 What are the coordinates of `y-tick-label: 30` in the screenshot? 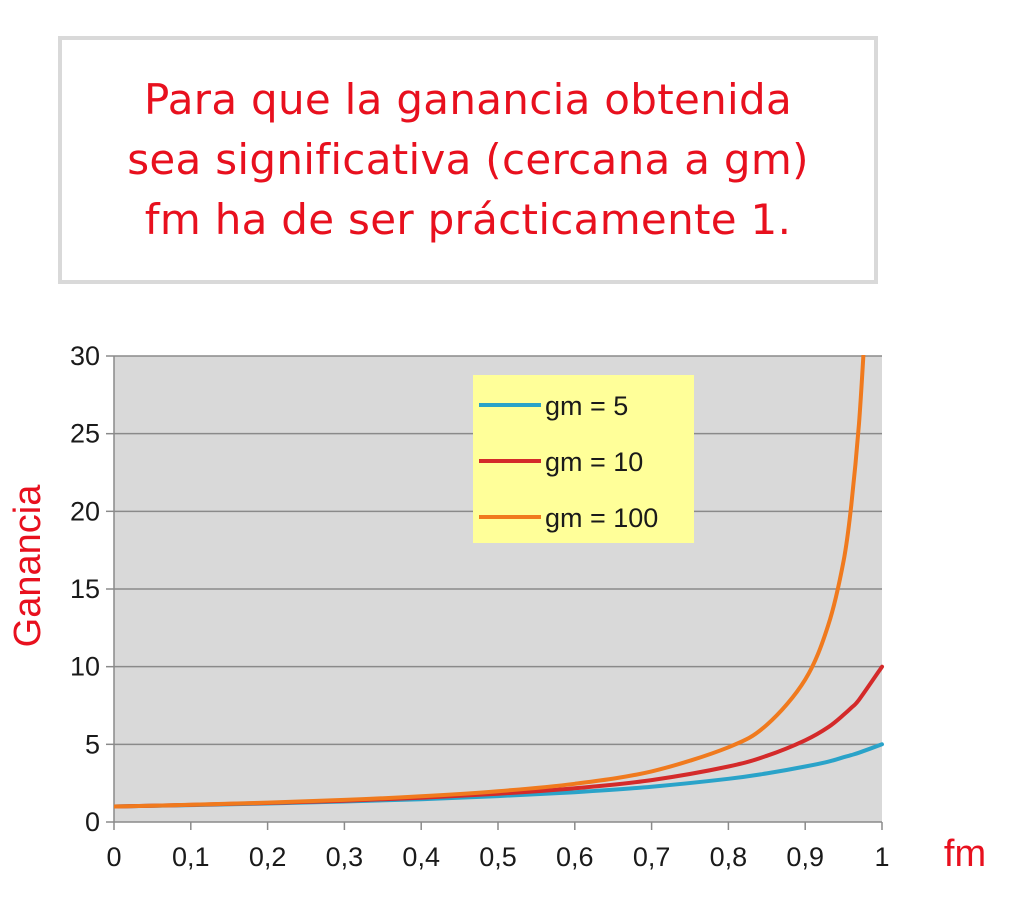 It's located at (85, 356).